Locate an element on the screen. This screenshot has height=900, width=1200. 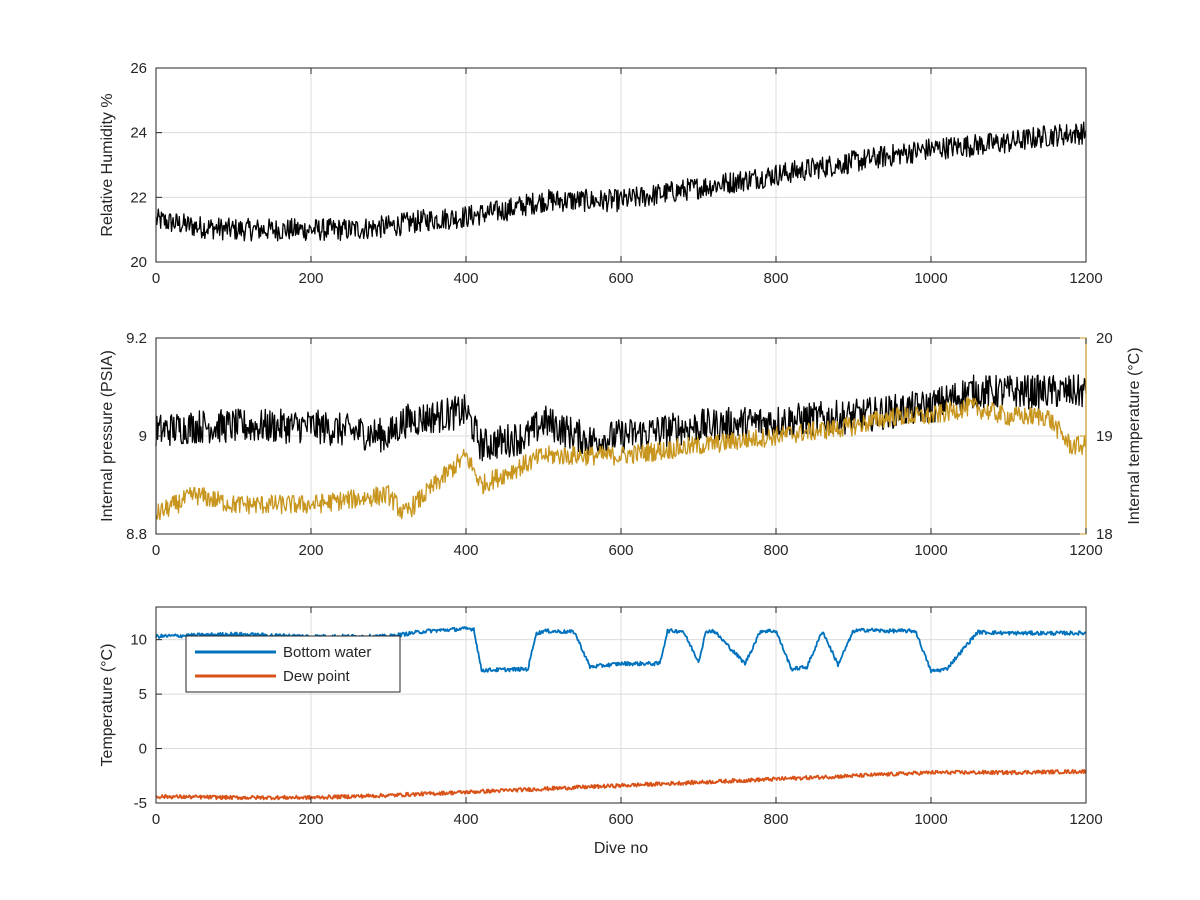
y-tick-label: 10 is located at coordinates (138, 640).